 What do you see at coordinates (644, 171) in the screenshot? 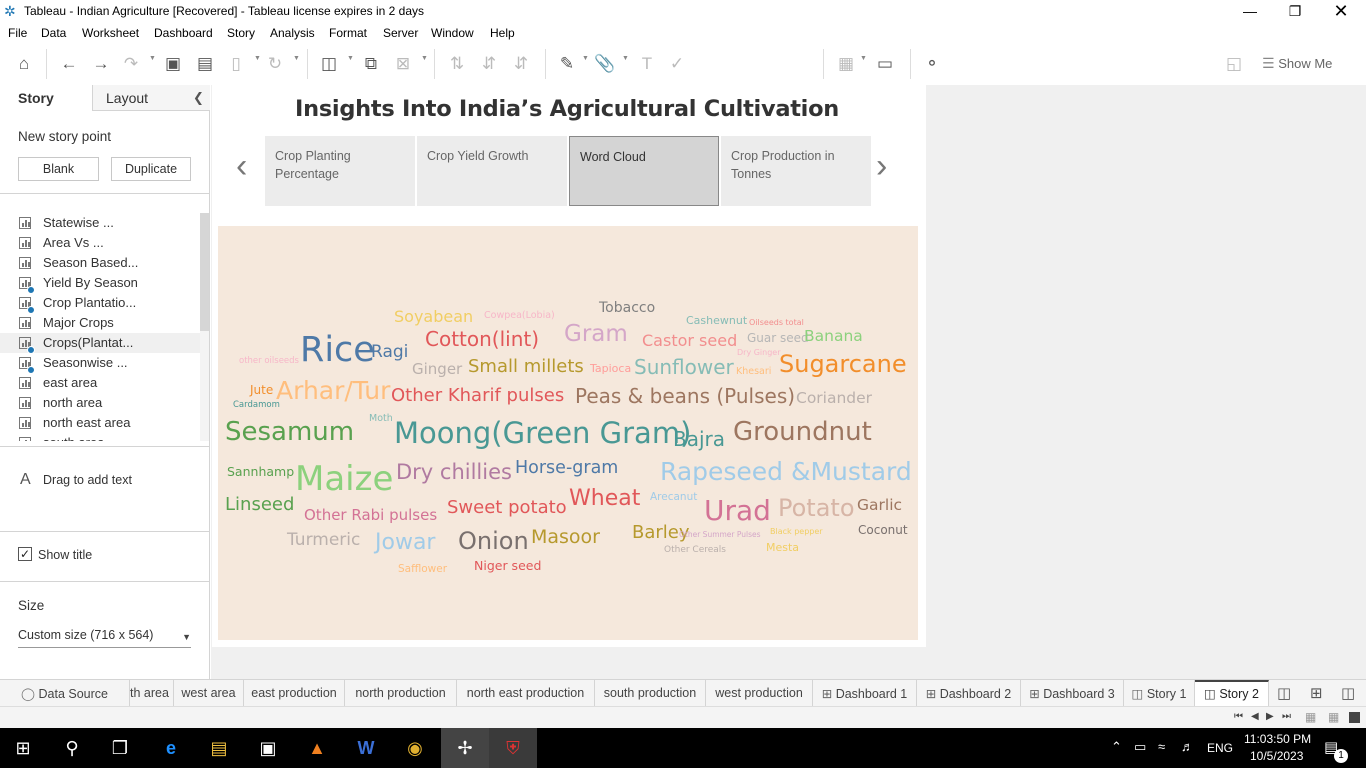
I see `story-point-3: Word Cloud` at bounding box center [644, 171].